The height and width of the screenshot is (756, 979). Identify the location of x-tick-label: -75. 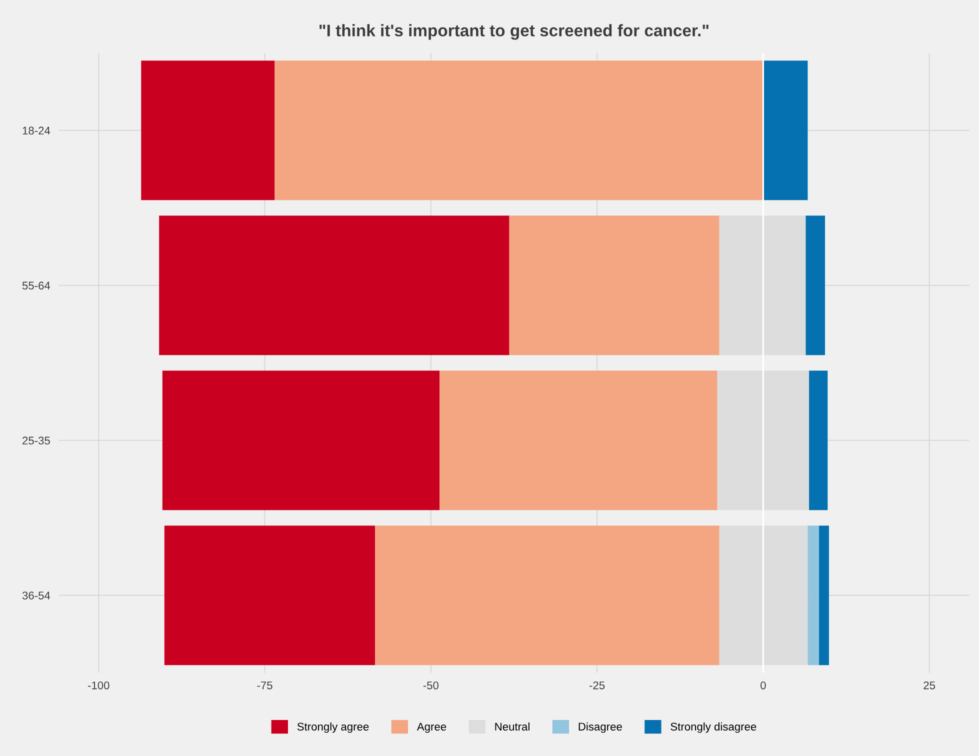
(264, 686).